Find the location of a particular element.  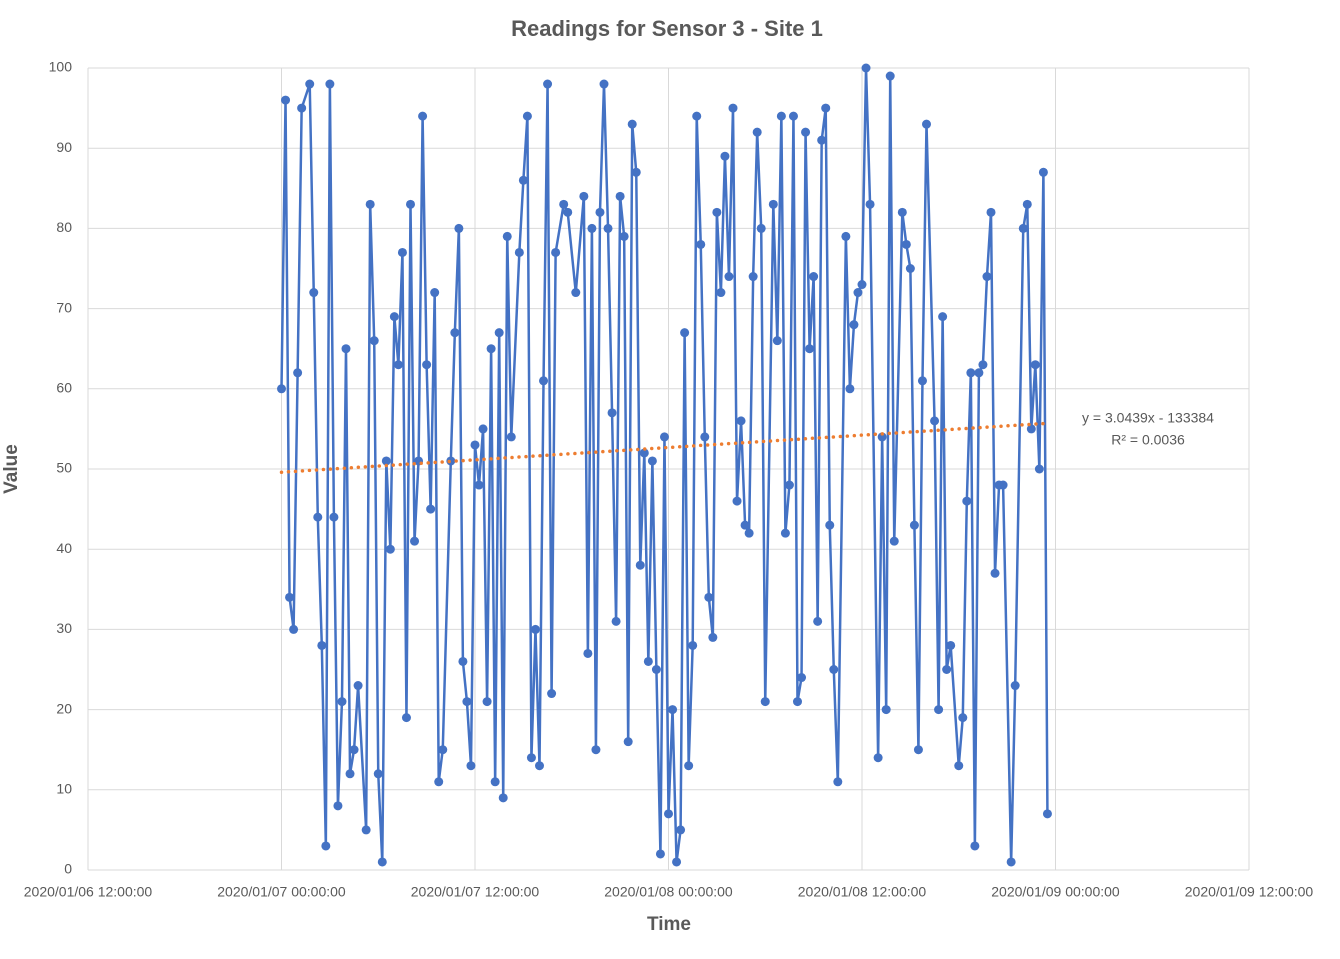

x-tick-label: 2020/01/09 12:00:00 is located at coordinates (1249, 892).